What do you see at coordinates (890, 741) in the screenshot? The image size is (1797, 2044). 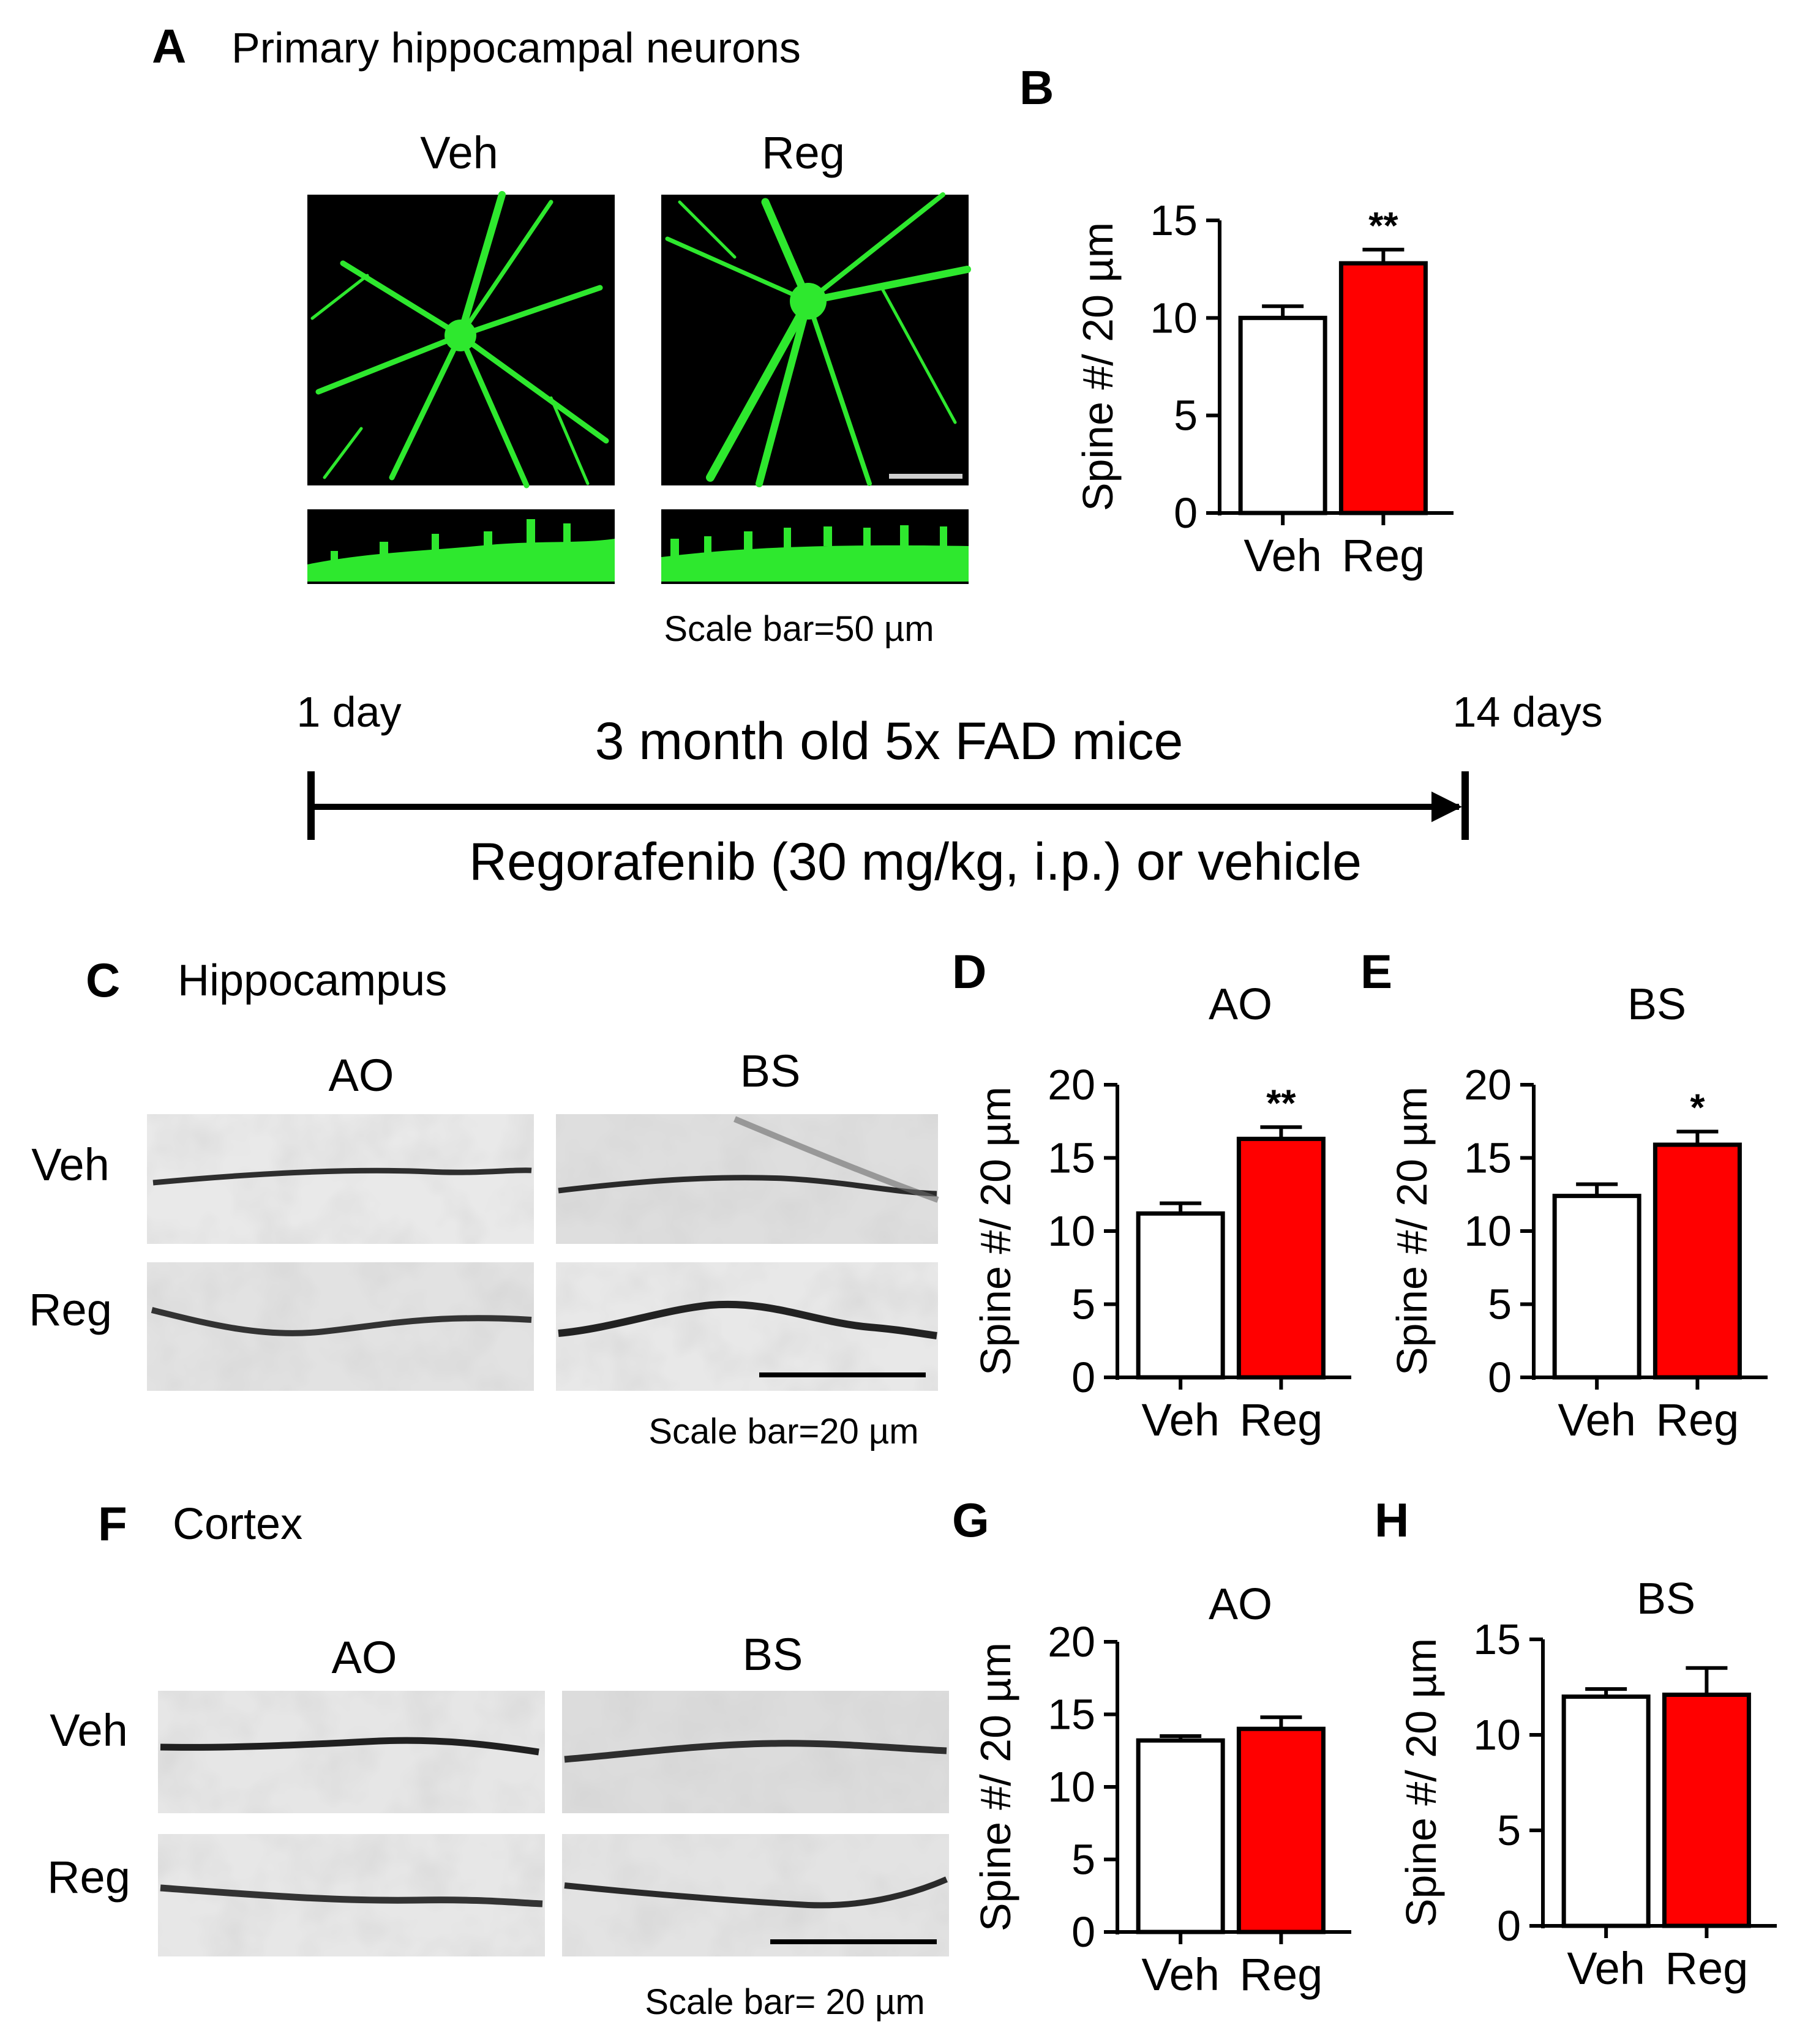 I see `timeline-top-text: 3 month old 5x FAD mice` at bounding box center [890, 741].